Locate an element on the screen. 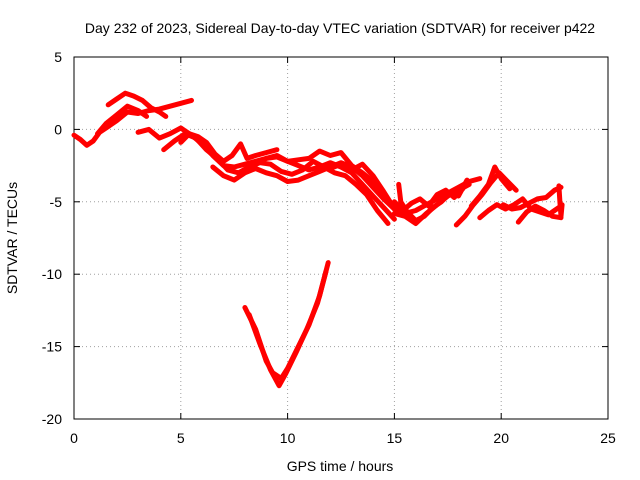  y-tick-label: -15 is located at coordinates (52, 347).